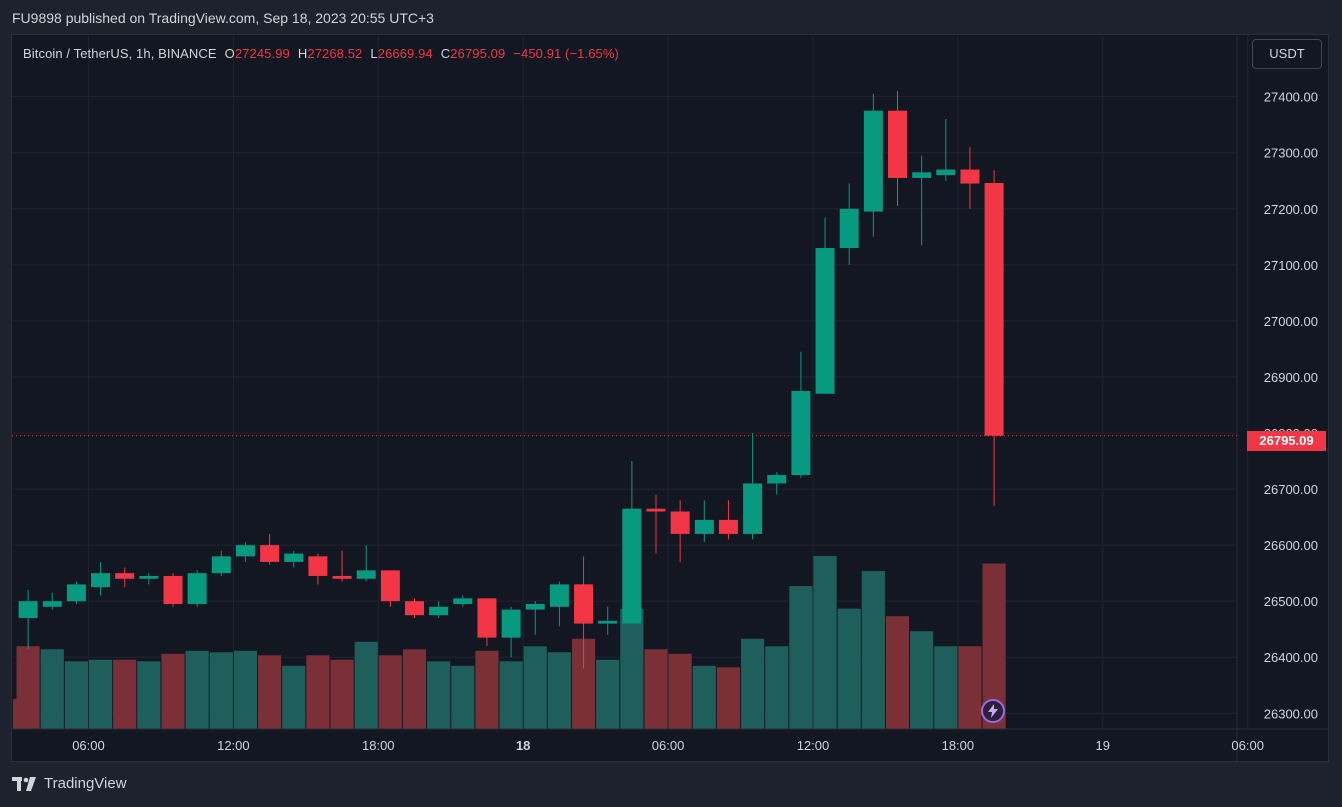 The image size is (1342, 807). I want to click on price-tick-label: 26700.00, so click(1291, 489).